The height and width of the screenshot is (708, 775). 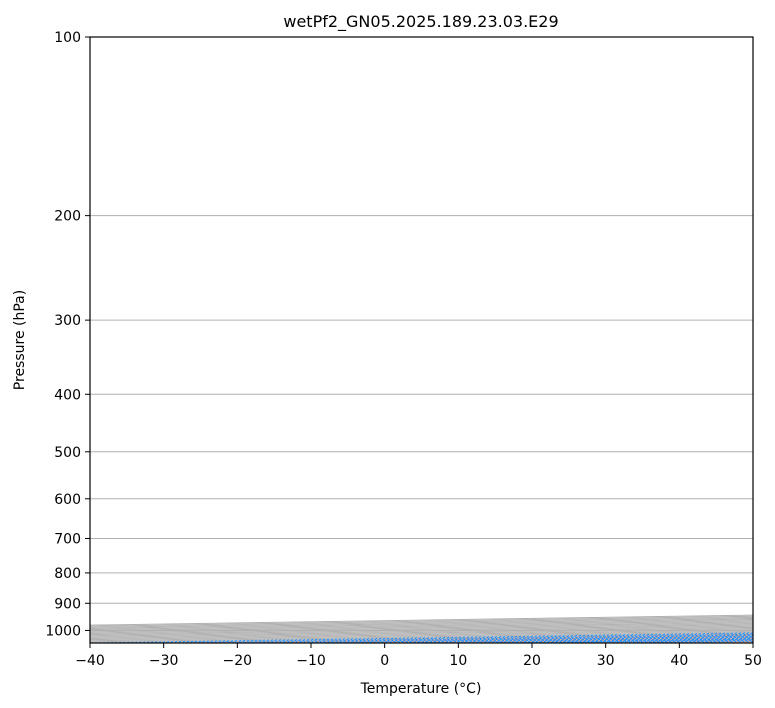 I want to click on y-tick-label: 1000, so click(x=63, y=631).